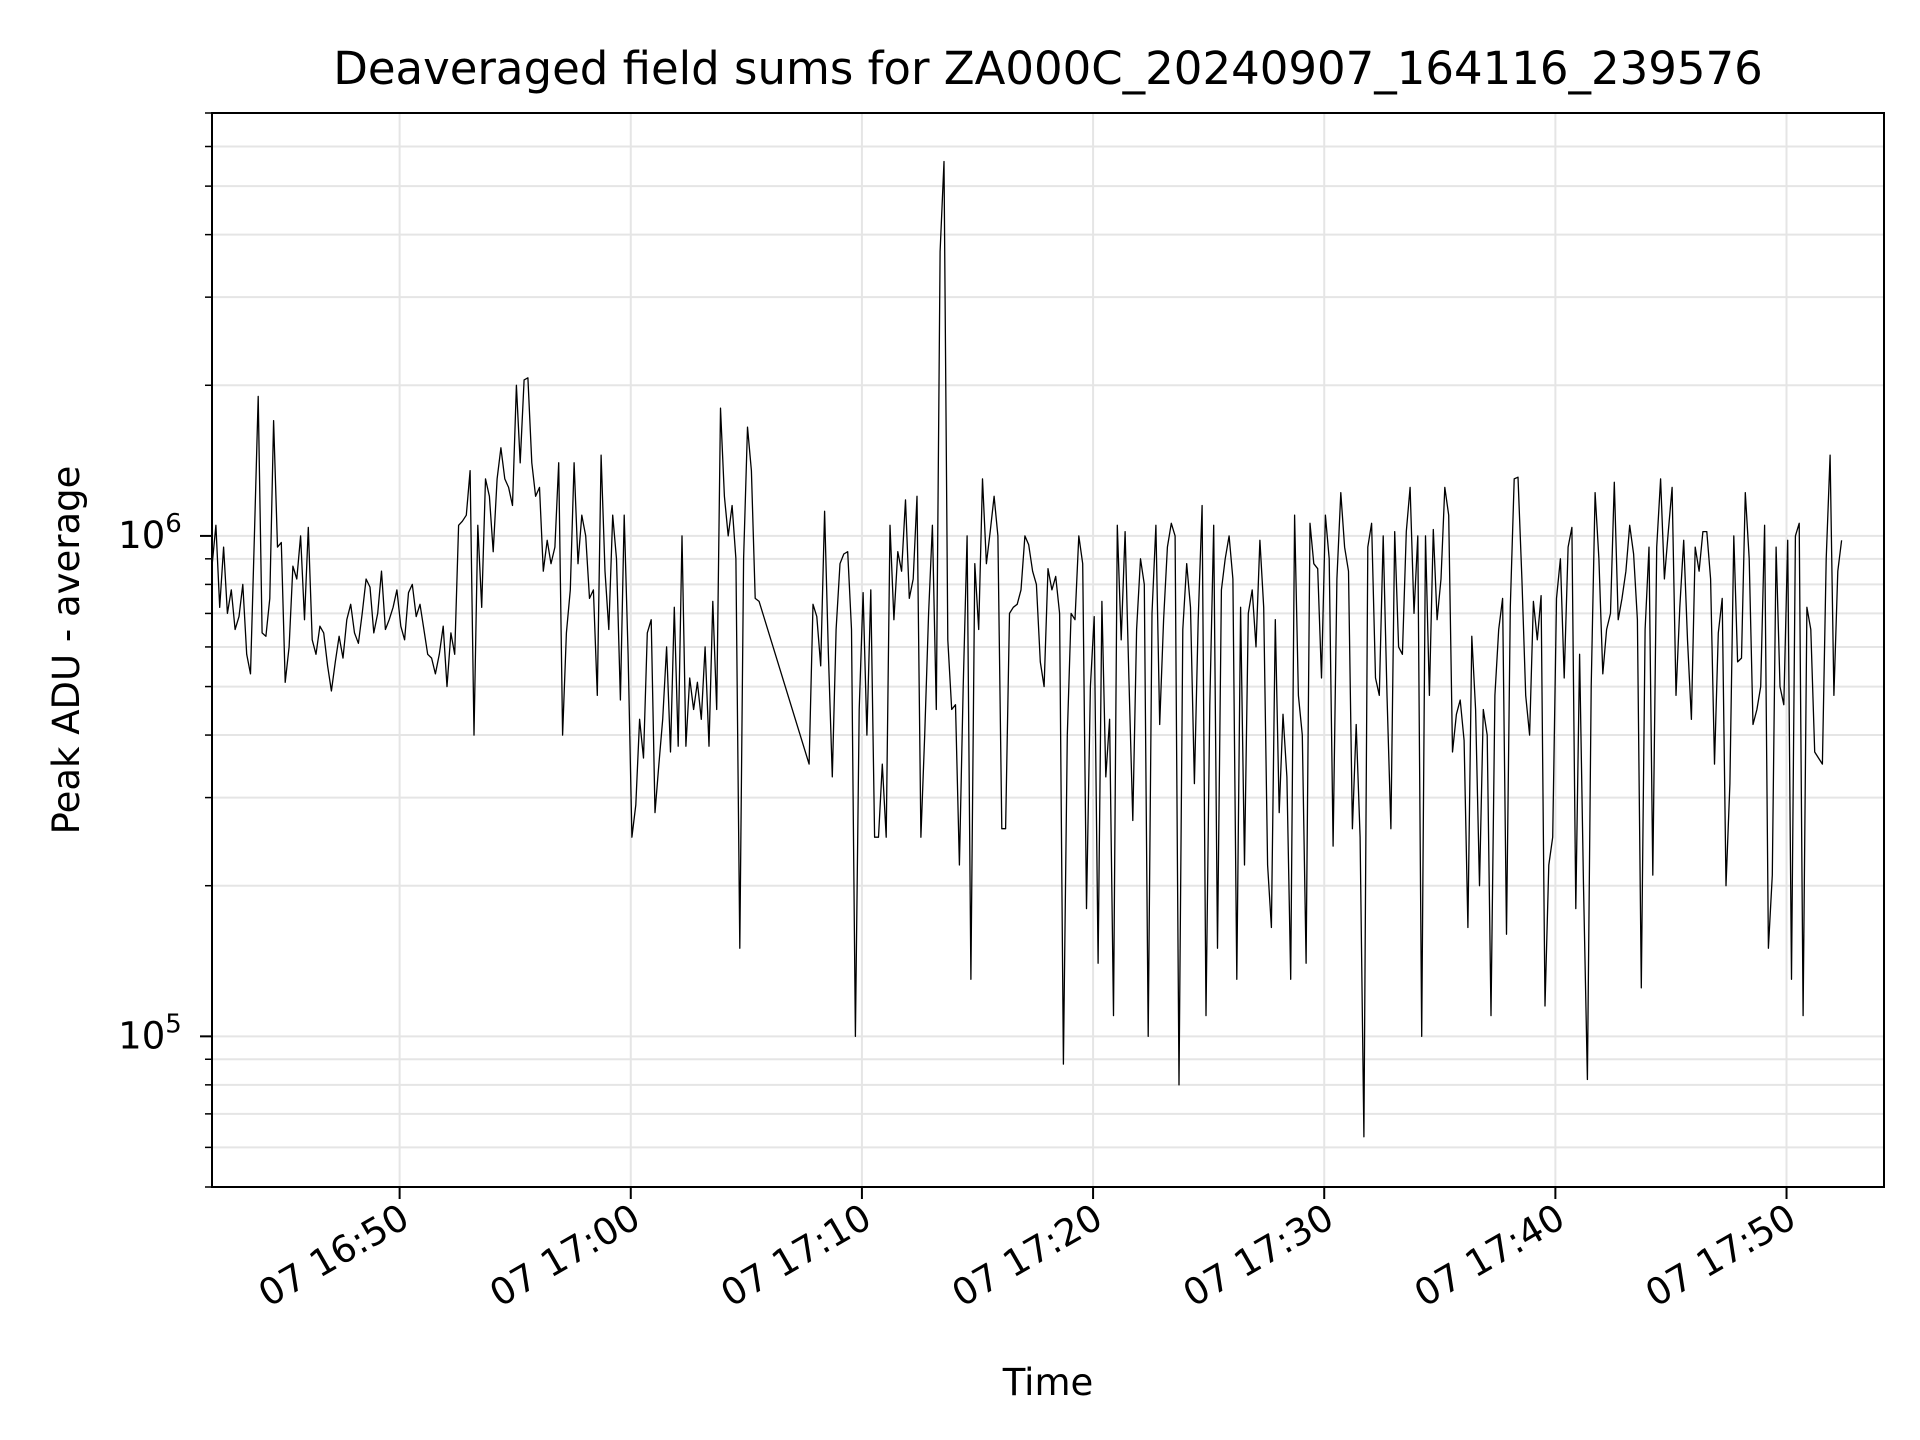 The width and height of the screenshot is (1920, 1440). What do you see at coordinates (165, 650) in the screenshot?
I see `y-axis-ticks: 105 106` at bounding box center [165, 650].